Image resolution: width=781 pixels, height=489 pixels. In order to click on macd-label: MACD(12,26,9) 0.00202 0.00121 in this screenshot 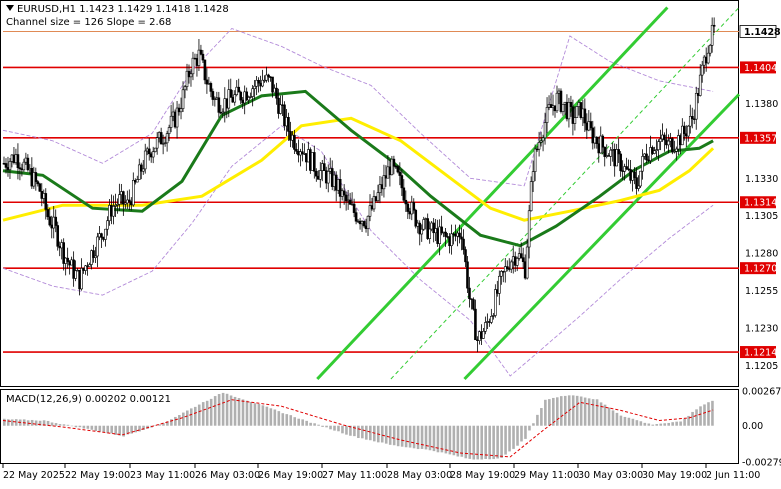, I will do `click(89, 399)`.